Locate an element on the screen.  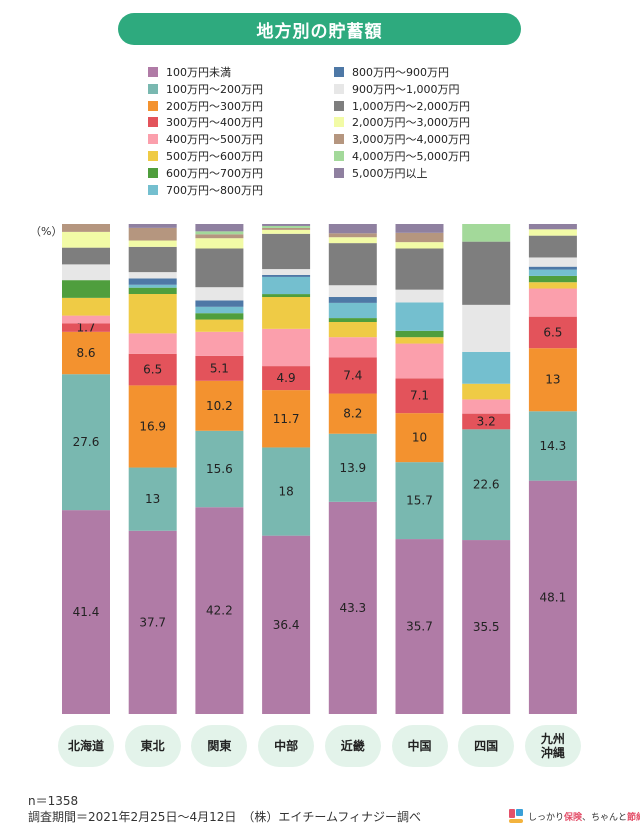
legend-label: 3,000万円～4,000万円 is located at coordinates (411, 140).